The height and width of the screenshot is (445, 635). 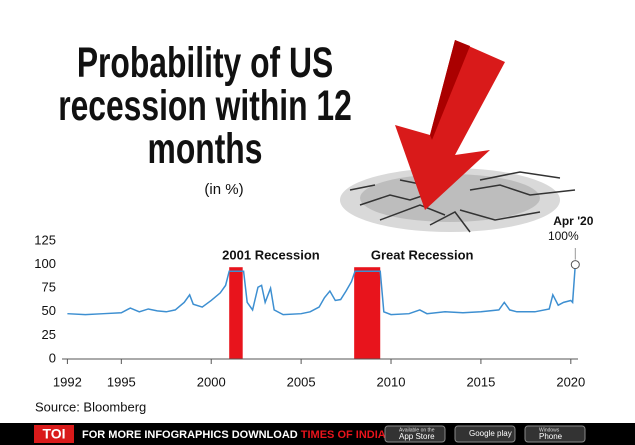 What do you see at coordinates (223, 189) in the screenshot?
I see `subtitle: (in %)` at bounding box center [223, 189].